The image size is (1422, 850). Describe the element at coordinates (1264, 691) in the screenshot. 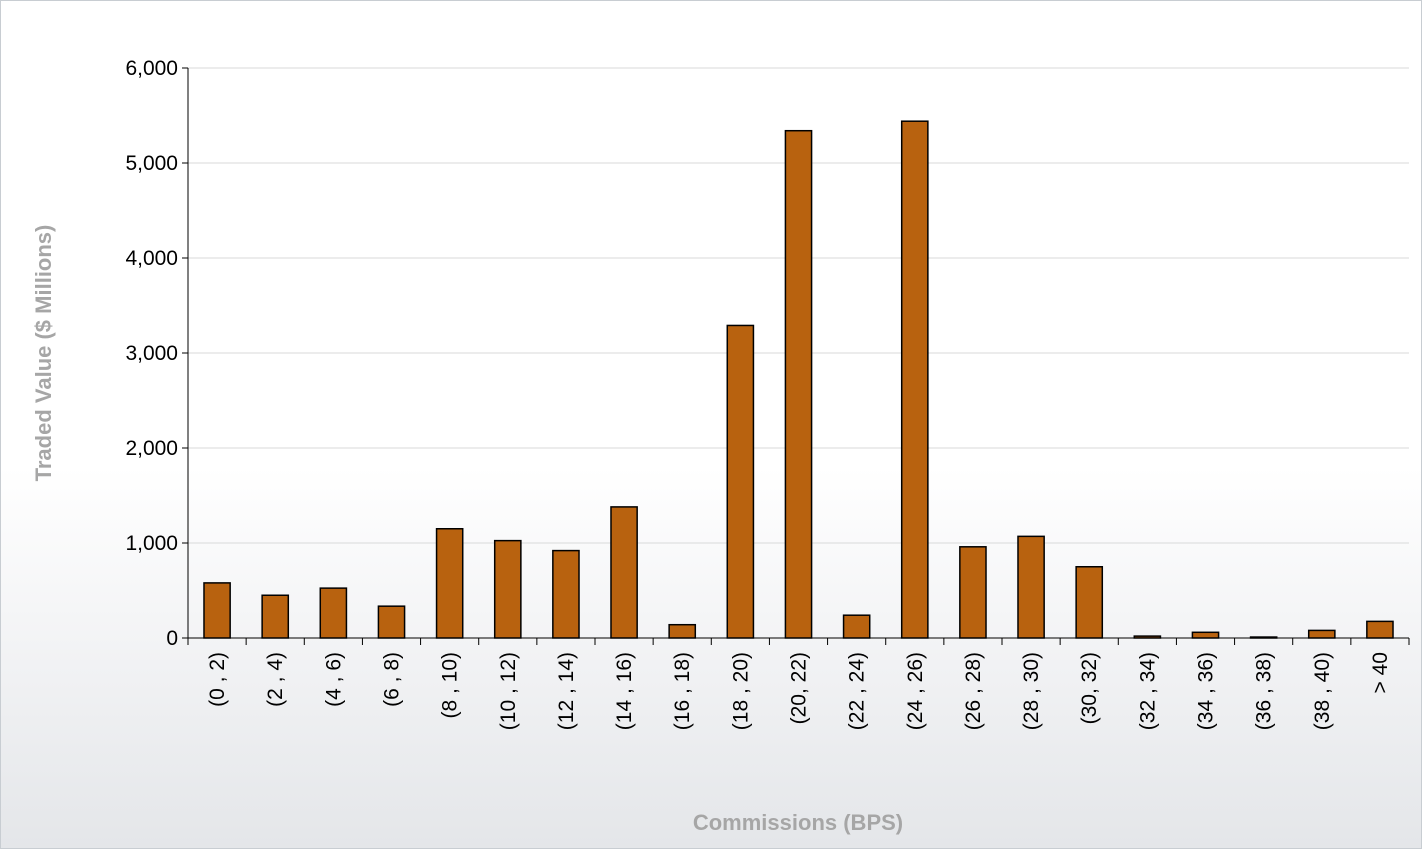

I see `x-tick-label: (36 , 38)` at that location.